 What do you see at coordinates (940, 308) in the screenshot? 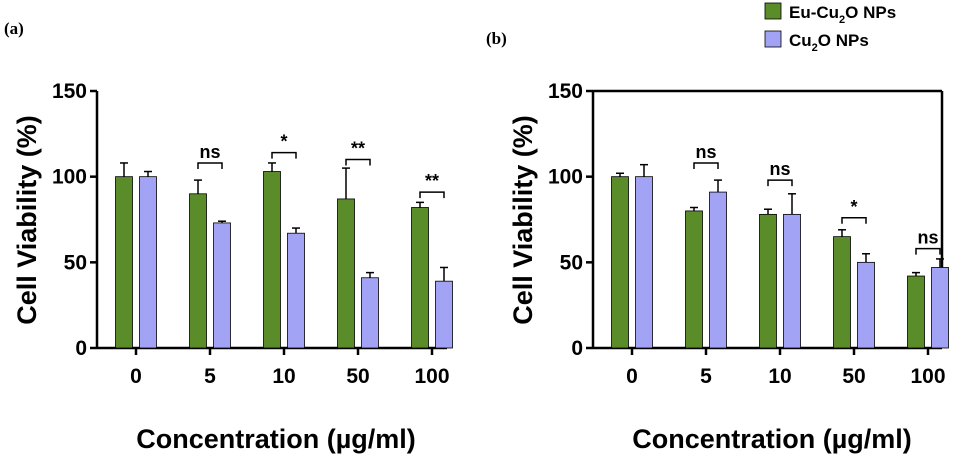
I see `panel-b-bar-s1-c4` at bounding box center [940, 308].